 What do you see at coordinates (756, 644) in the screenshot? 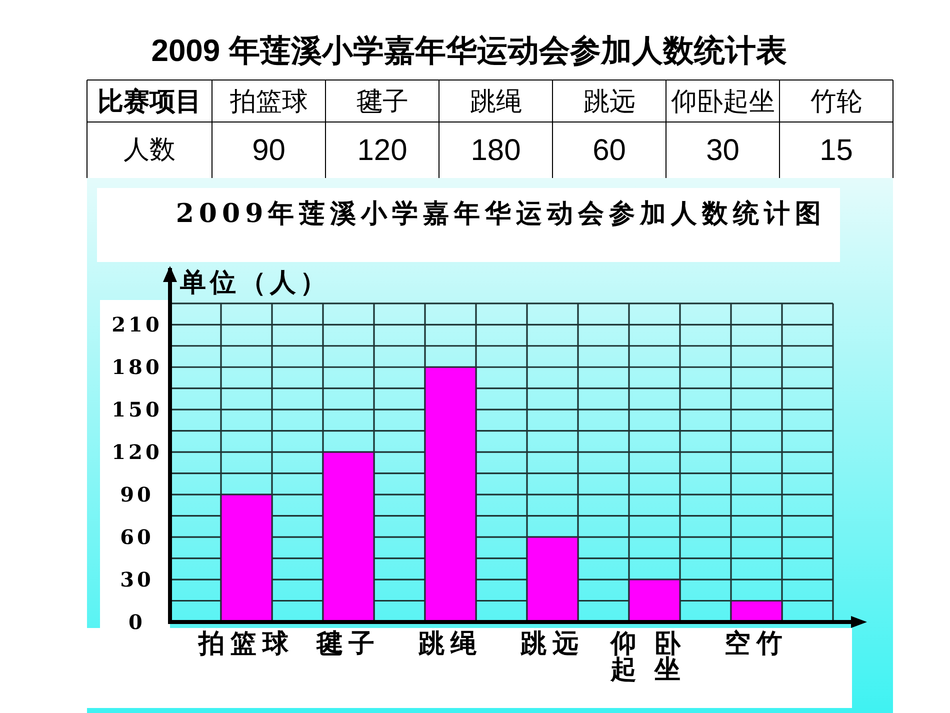
I see `x-tick-label: 空竹` at bounding box center [756, 644].